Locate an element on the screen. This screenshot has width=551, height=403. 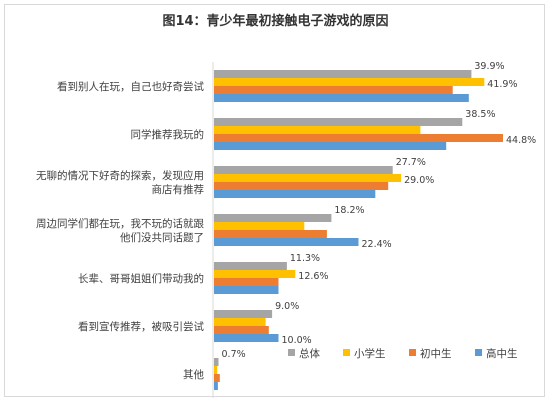
data-label: 10.0% is located at coordinates (297, 340).